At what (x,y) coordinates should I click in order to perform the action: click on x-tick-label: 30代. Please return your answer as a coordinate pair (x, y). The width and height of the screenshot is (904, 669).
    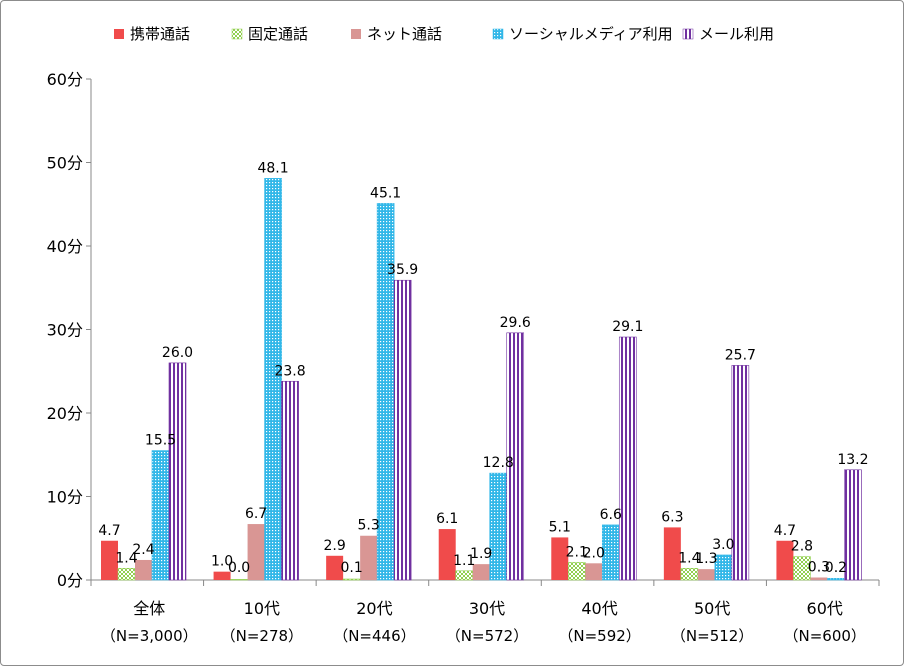
    Looking at the image, I should click on (487, 608).